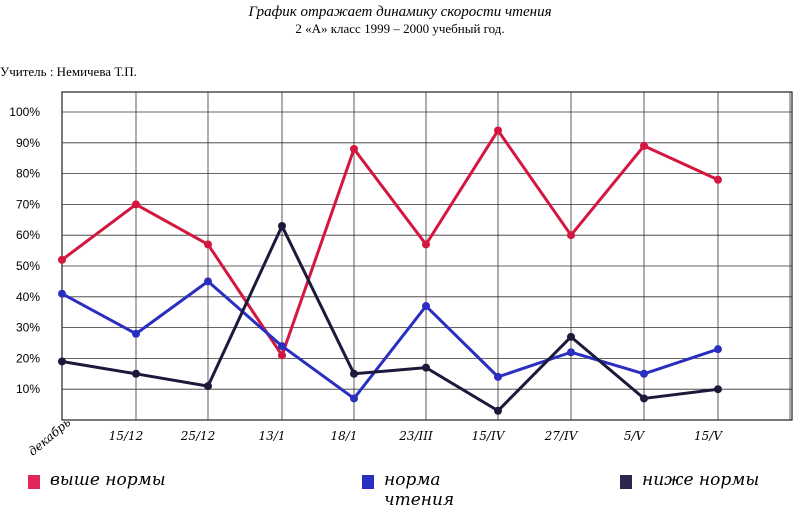 This screenshot has height=511, width=800. What do you see at coordinates (626, 482) in the screenshot?
I see `legend-swatch-dark` at bounding box center [626, 482].